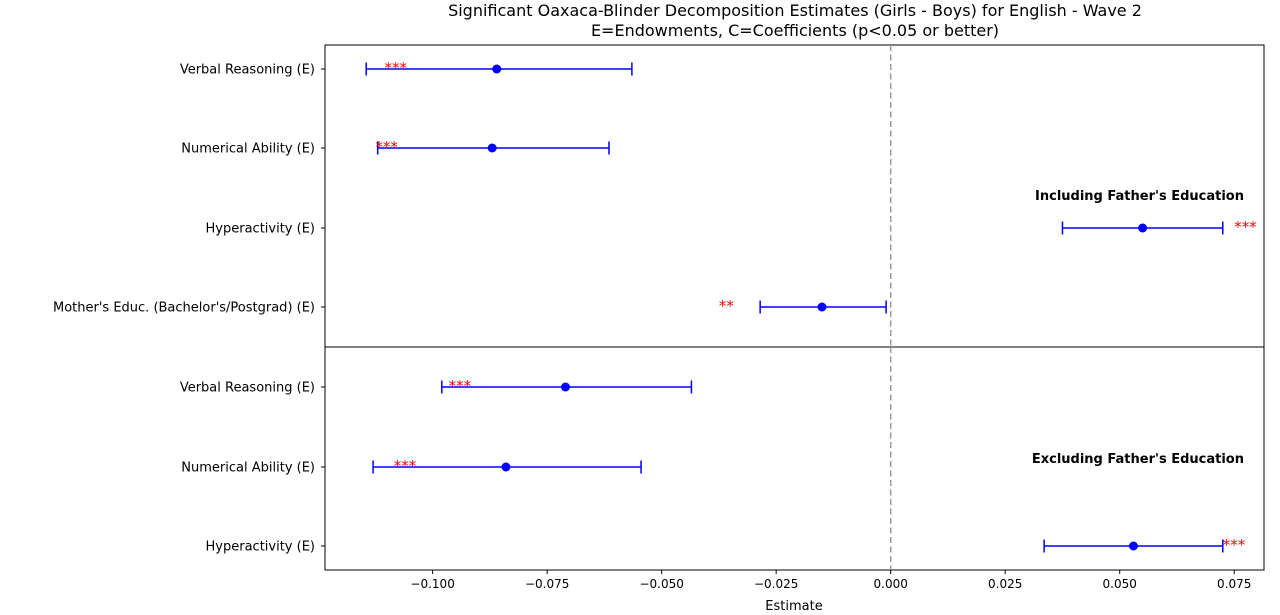 The image size is (1280, 615). I want to click on significance-stars: **, so click(727, 306).